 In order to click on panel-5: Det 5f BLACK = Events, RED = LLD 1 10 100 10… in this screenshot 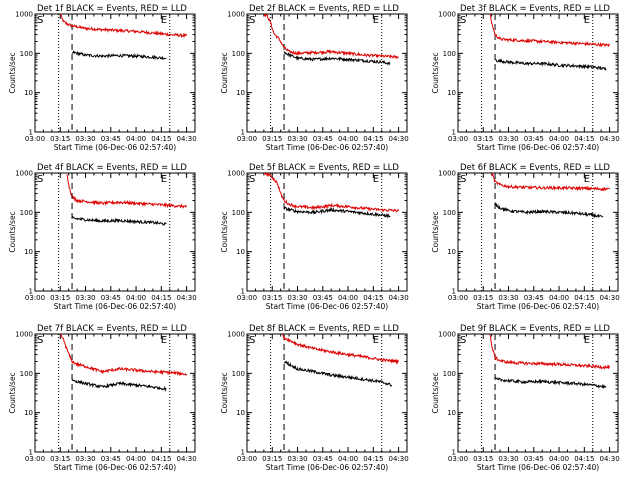, I will do `click(314, 237)`.